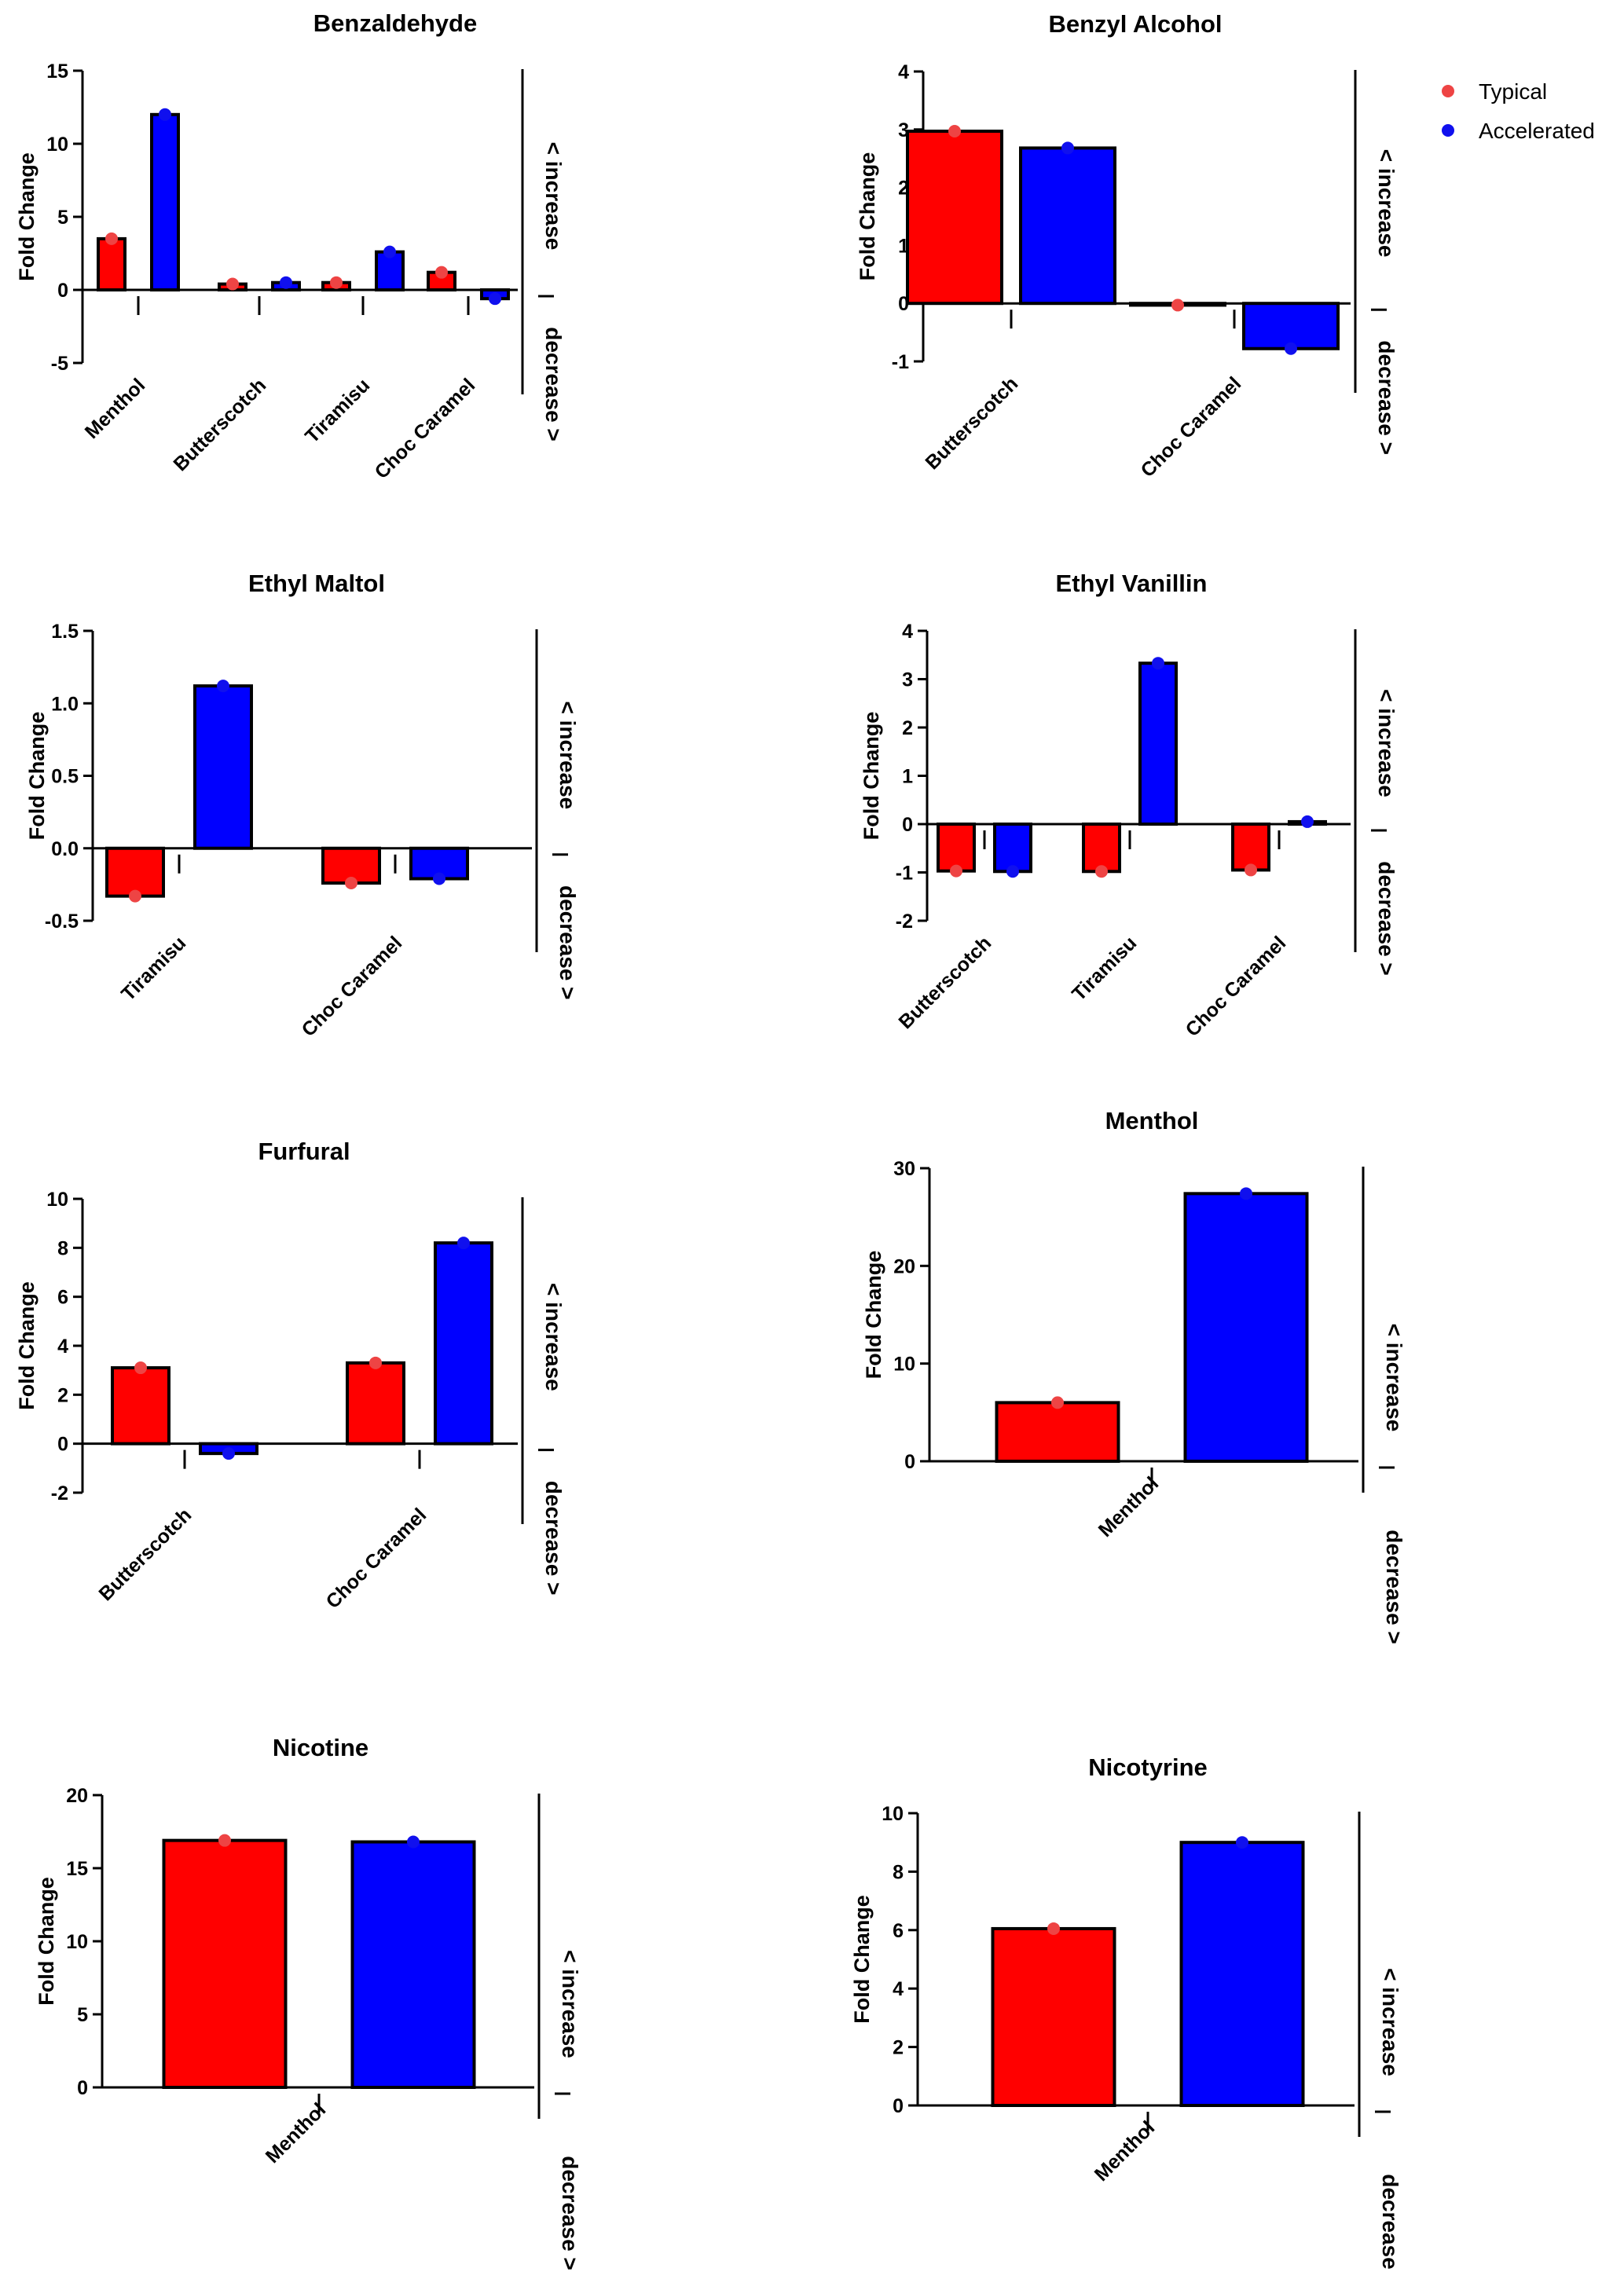  What do you see at coordinates (904, 922) in the screenshot?
I see `y-tick-label: -2` at bounding box center [904, 922].